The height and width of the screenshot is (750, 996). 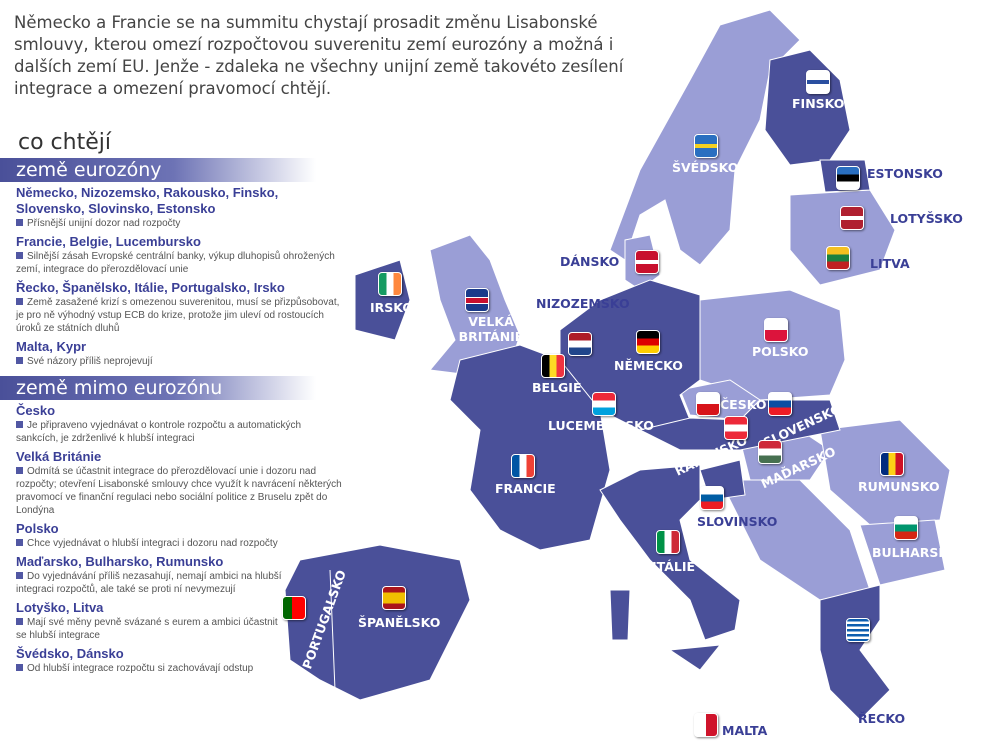 I want to click on flag-slovenia-icon, so click(x=712, y=498).